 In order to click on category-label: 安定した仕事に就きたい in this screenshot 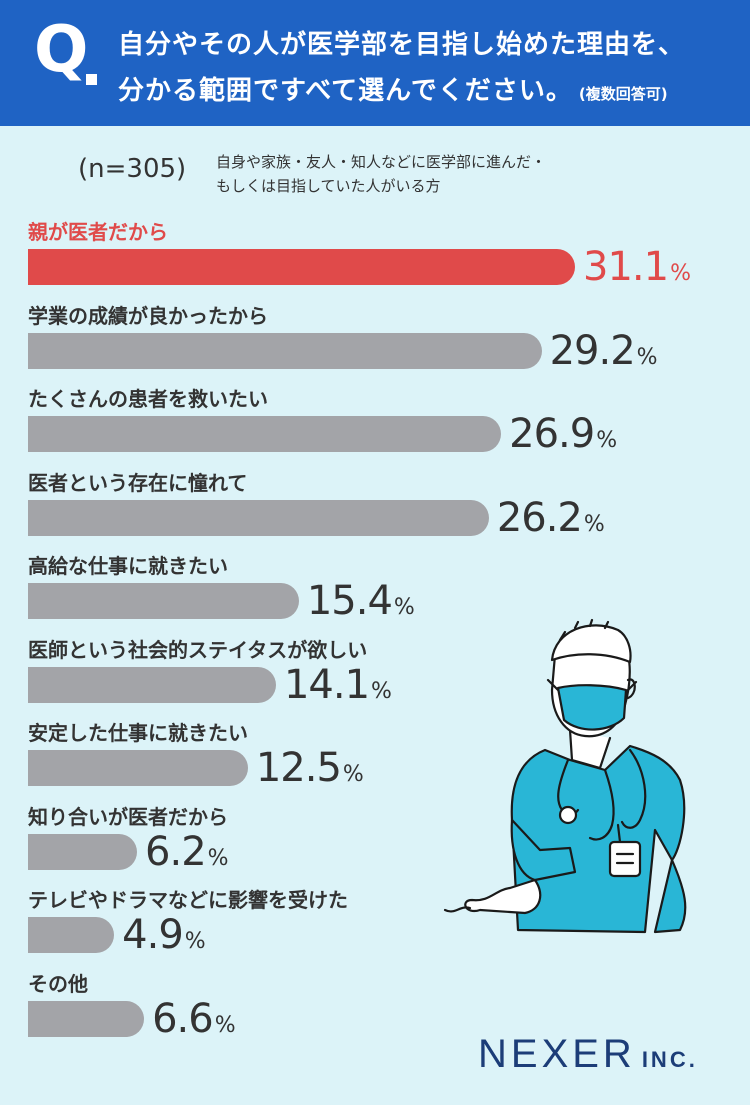, I will do `click(138, 733)`.